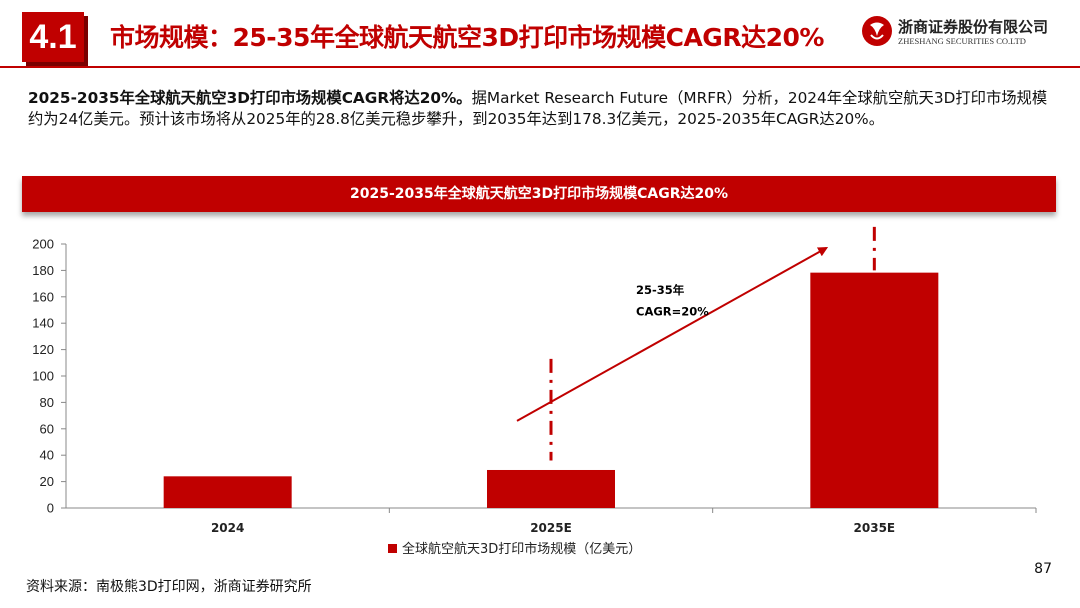  I want to click on bar-2025e, so click(551, 488).